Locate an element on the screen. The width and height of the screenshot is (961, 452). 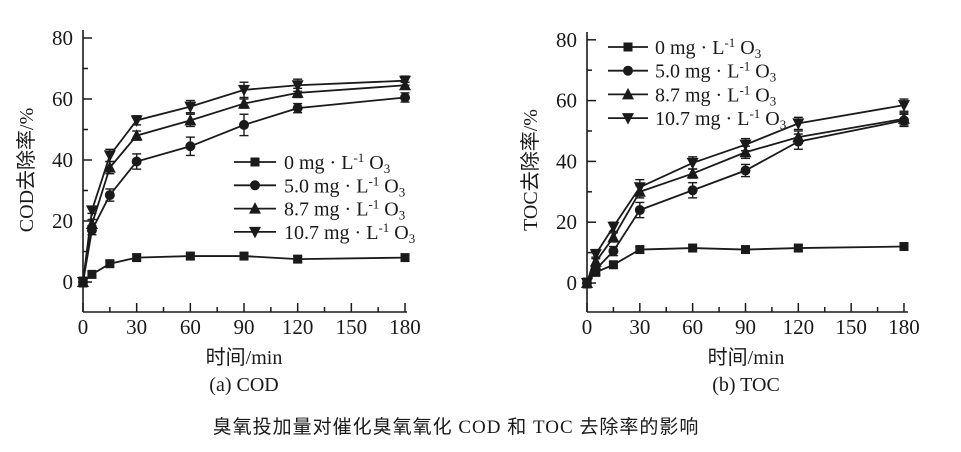
x-tick-label: 120 is located at coordinates (298, 327).